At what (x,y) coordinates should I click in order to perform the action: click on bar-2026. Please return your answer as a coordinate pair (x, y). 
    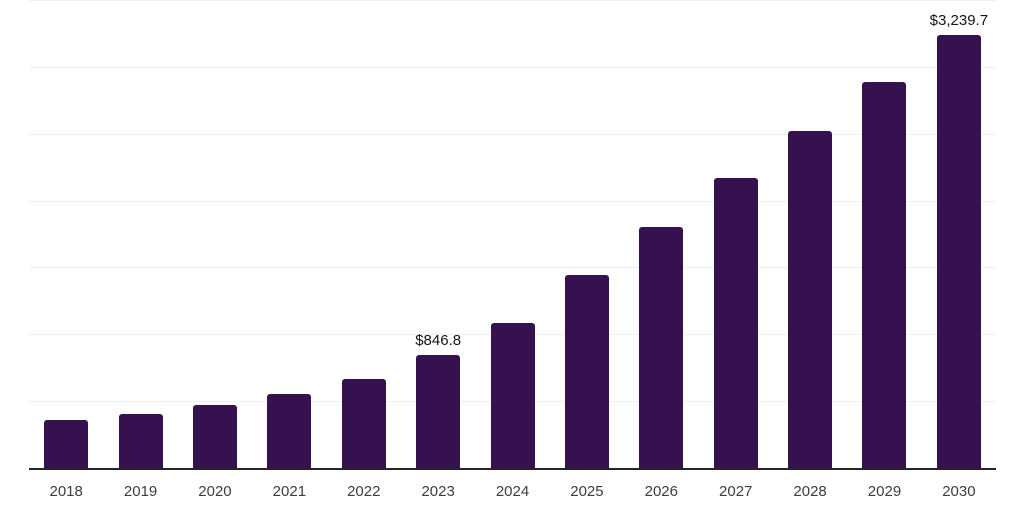
    Looking at the image, I should click on (661, 347).